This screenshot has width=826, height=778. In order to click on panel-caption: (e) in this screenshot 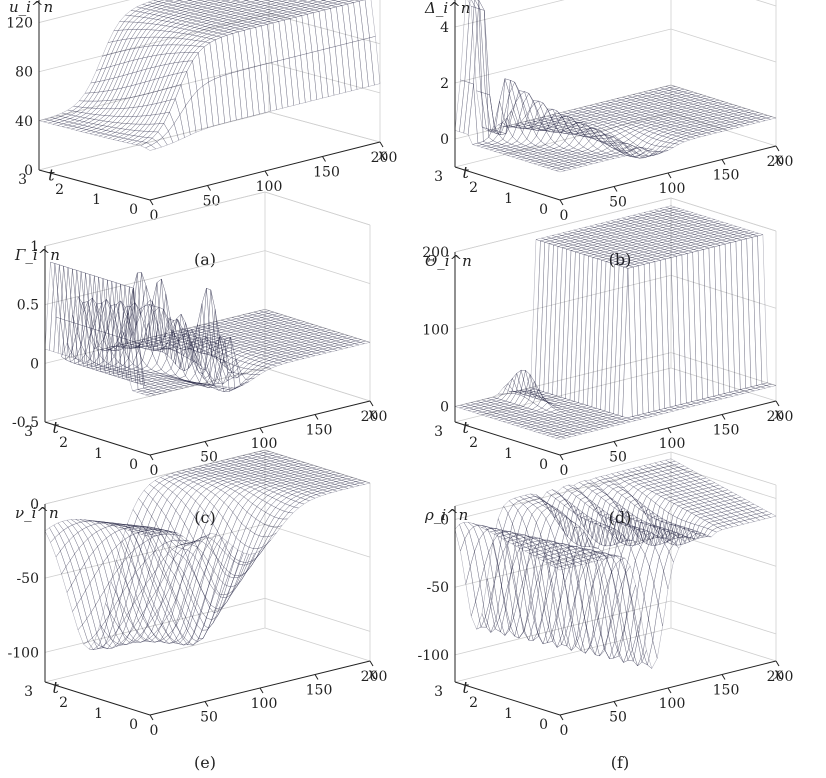, I will do `click(205, 762)`.